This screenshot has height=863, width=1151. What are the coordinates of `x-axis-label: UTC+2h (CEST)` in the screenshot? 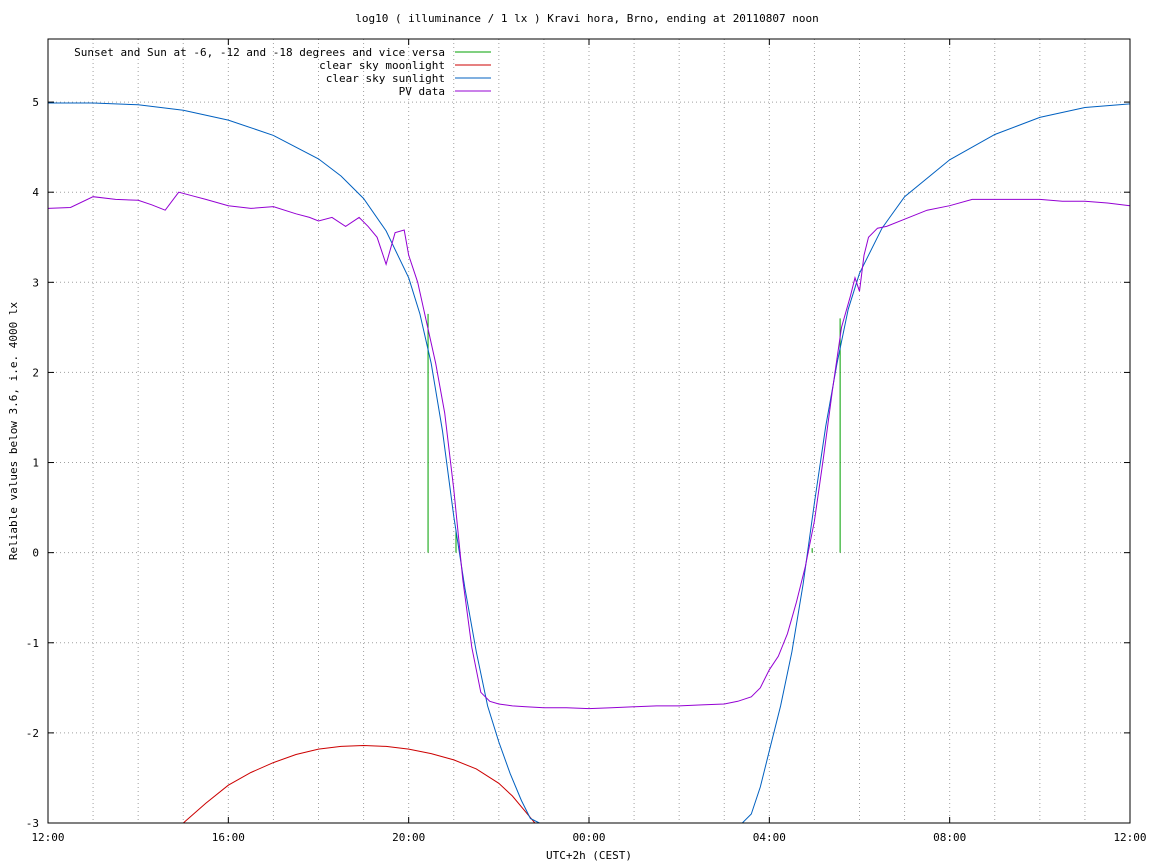 It's located at (589, 855).